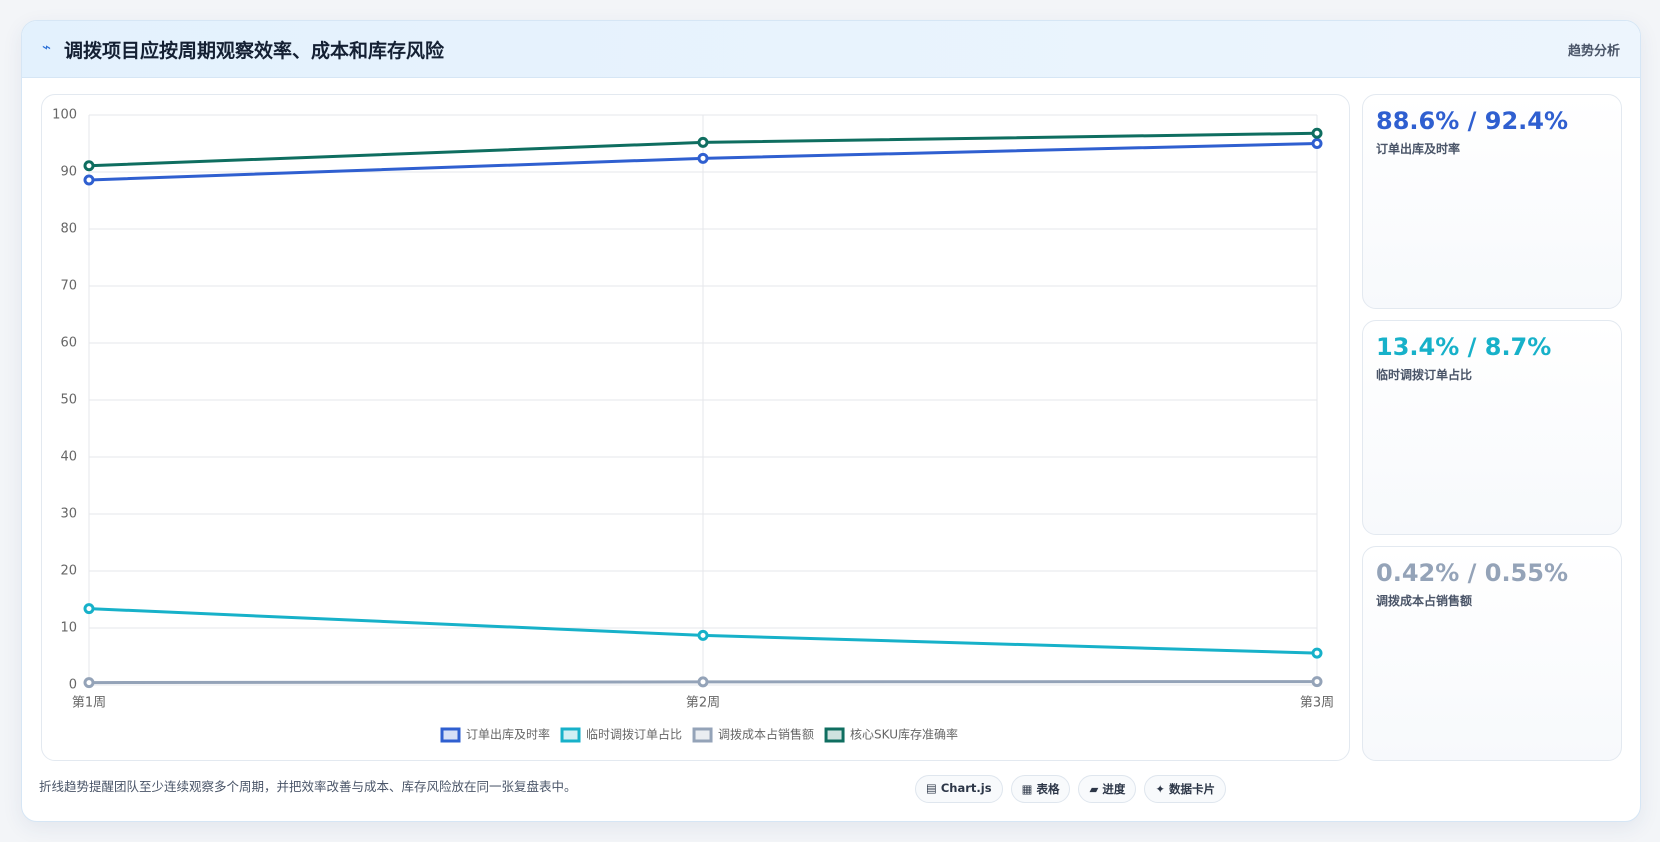 The height and width of the screenshot is (842, 1660). Describe the element at coordinates (68, 457) in the screenshot. I see `y-tick-label: 40` at that location.